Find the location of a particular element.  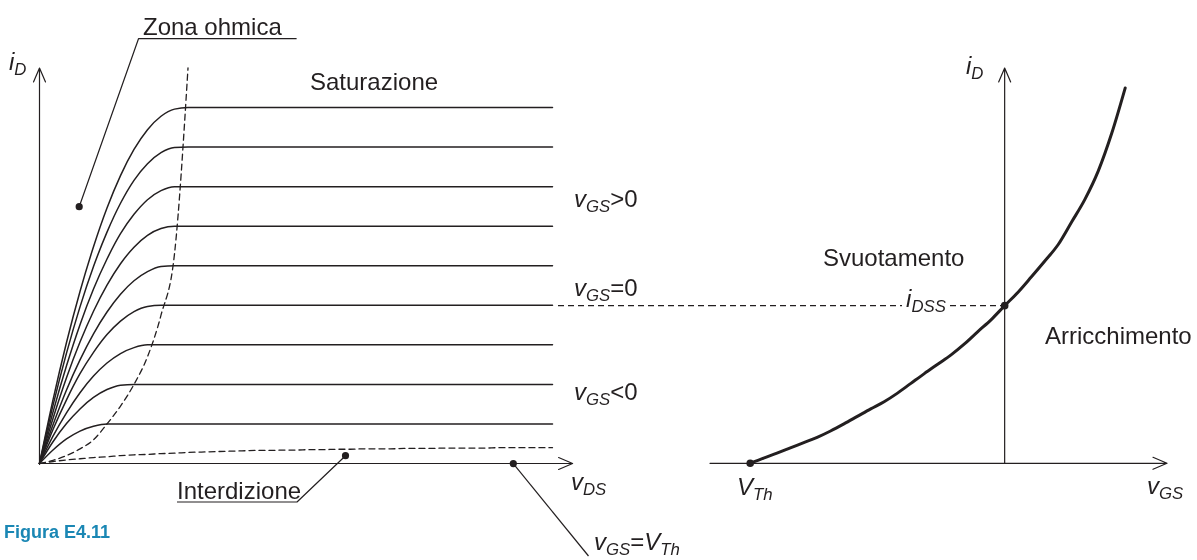

ref-line-label: i$_{DSS}$ is located at coordinates (926, 300).